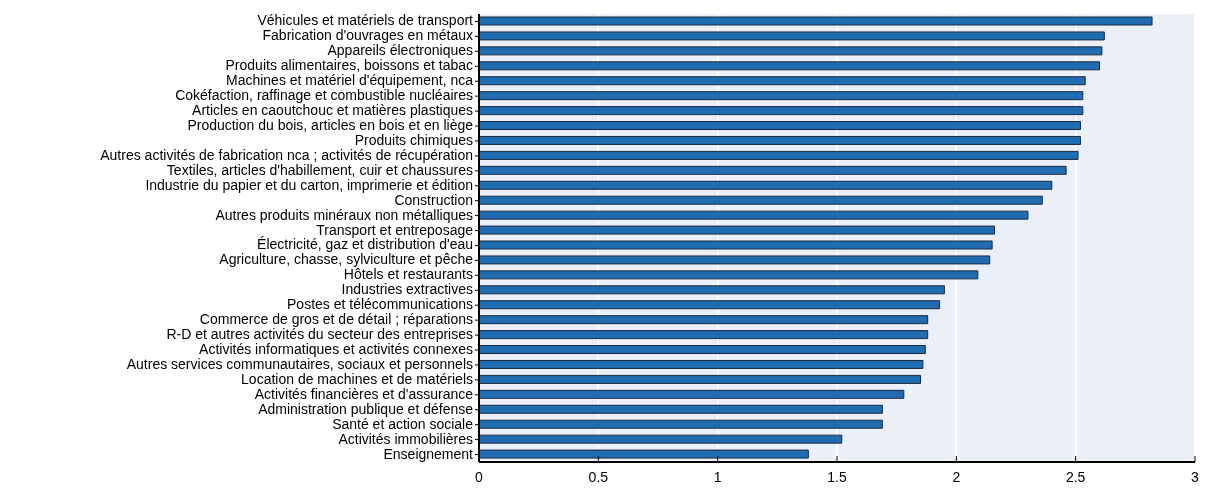 This screenshot has width=1207, height=502. Describe the element at coordinates (365, 20) in the screenshot. I see `y-tick-label: Véhicules et matériels de transport` at that location.